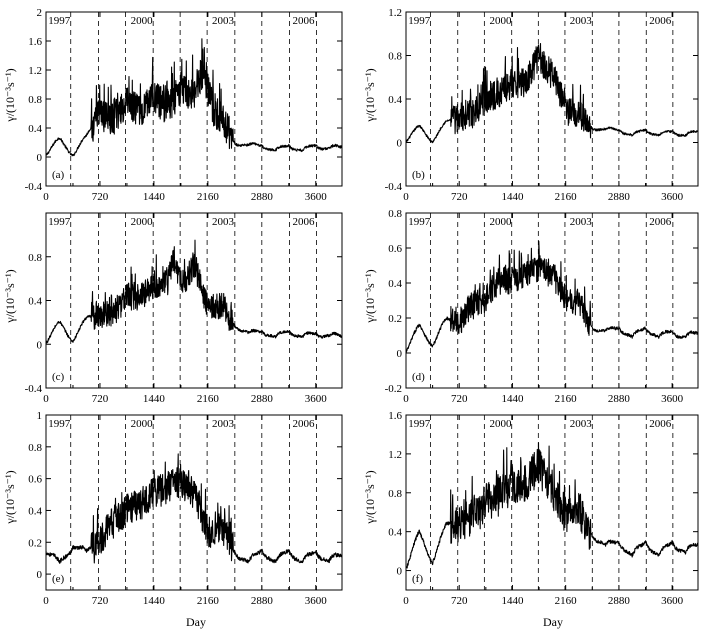 The height and width of the screenshot is (633, 715). What do you see at coordinates (552, 505) in the screenshot?
I see `gamma-series-line-f` at bounding box center [552, 505].